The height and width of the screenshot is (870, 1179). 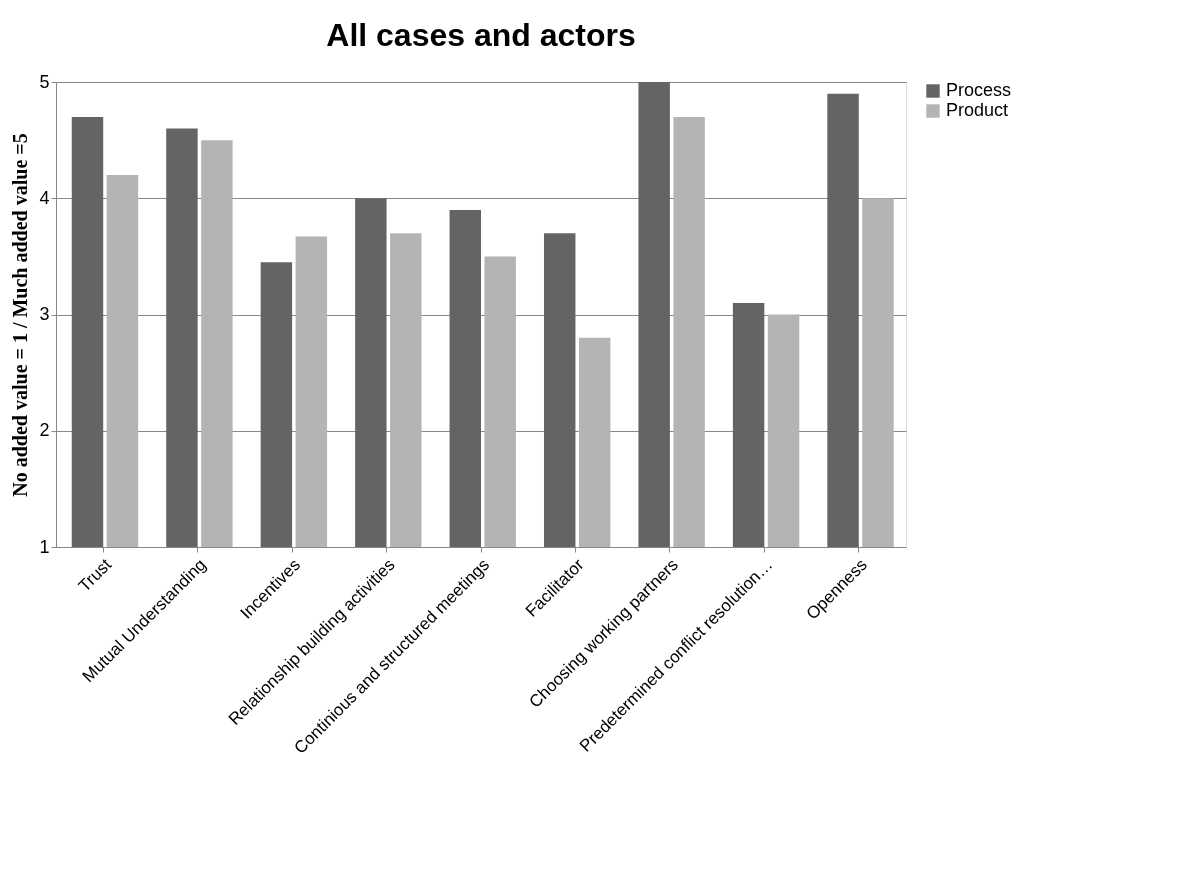 What do you see at coordinates (44, 81) in the screenshot?
I see `y-tick-label: 5` at bounding box center [44, 81].